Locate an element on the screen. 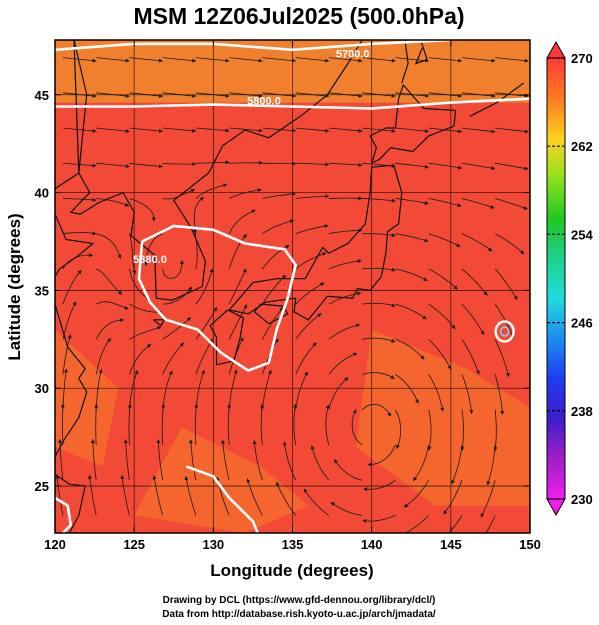  x-tick-label: 150 is located at coordinates (530, 544).